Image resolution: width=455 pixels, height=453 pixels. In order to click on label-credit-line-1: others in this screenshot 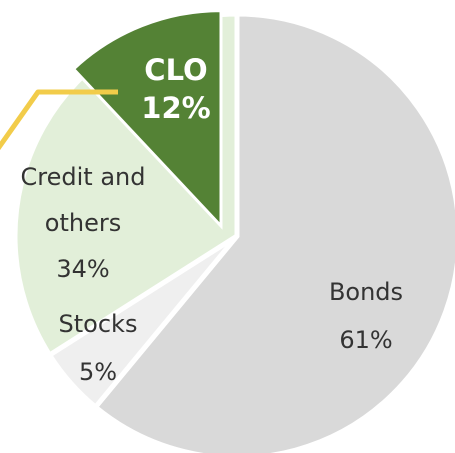, I will do `click(83, 223)`.